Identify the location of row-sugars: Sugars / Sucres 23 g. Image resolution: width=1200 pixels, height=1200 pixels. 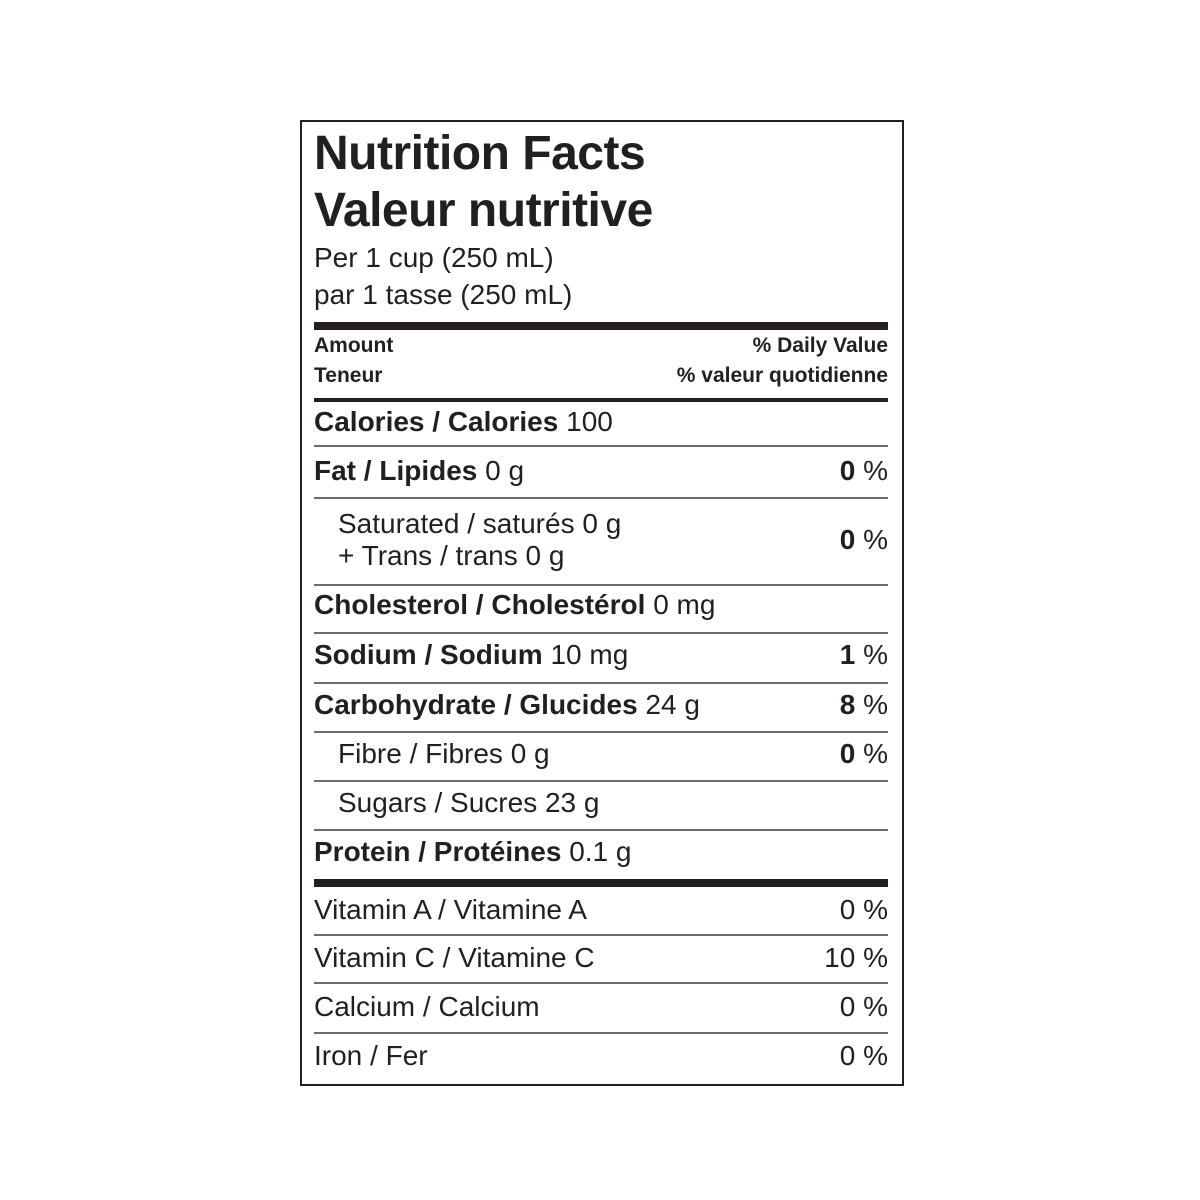
(469, 802).